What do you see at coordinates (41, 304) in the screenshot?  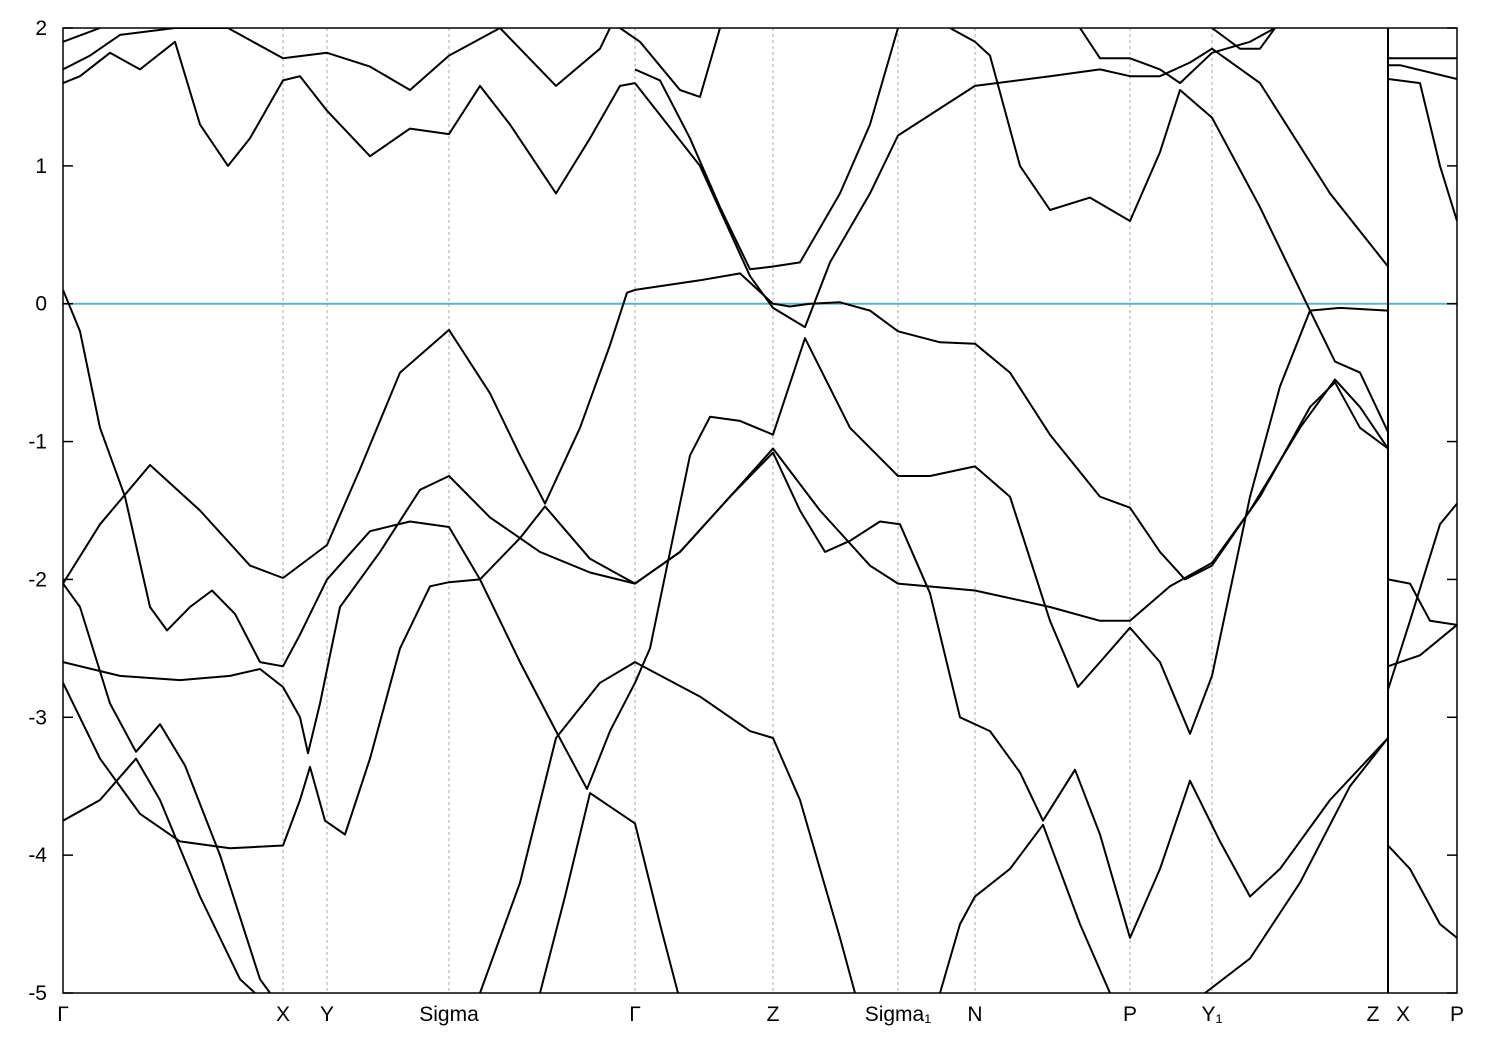 I see `y-tick-label: 0` at bounding box center [41, 304].